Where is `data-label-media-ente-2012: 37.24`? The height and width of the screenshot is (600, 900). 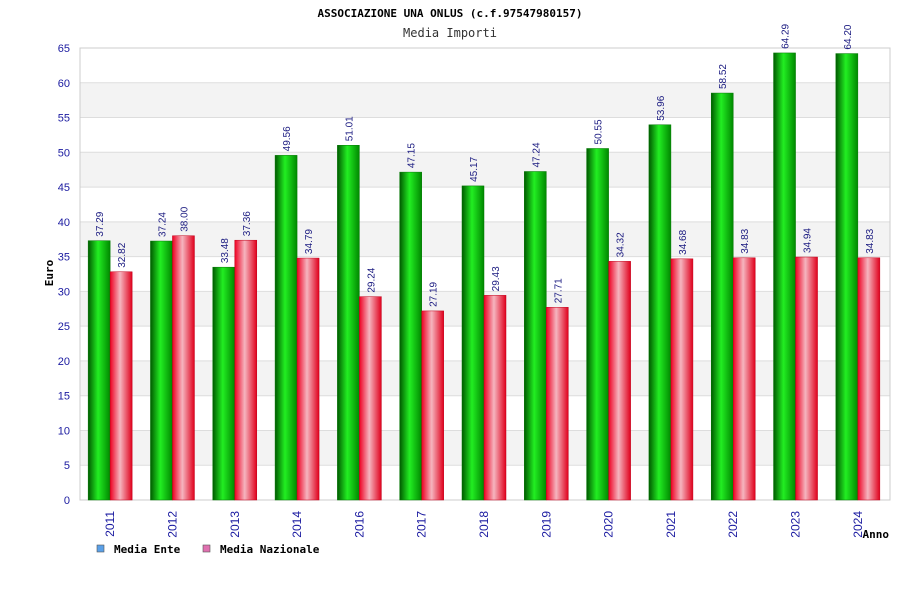 data-label-media-ente-2012: 37.24 is located at coordinates (162, 224).